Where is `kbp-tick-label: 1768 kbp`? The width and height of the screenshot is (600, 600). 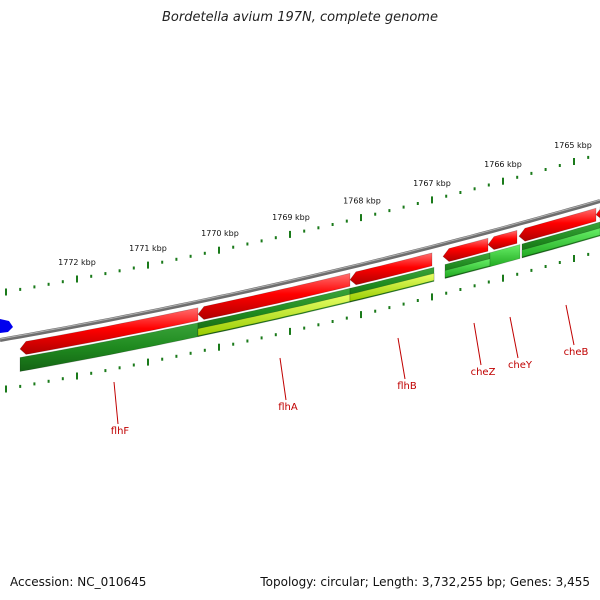 kbp-tick-label: 1768 kbp is located at coordinates (362, 200).